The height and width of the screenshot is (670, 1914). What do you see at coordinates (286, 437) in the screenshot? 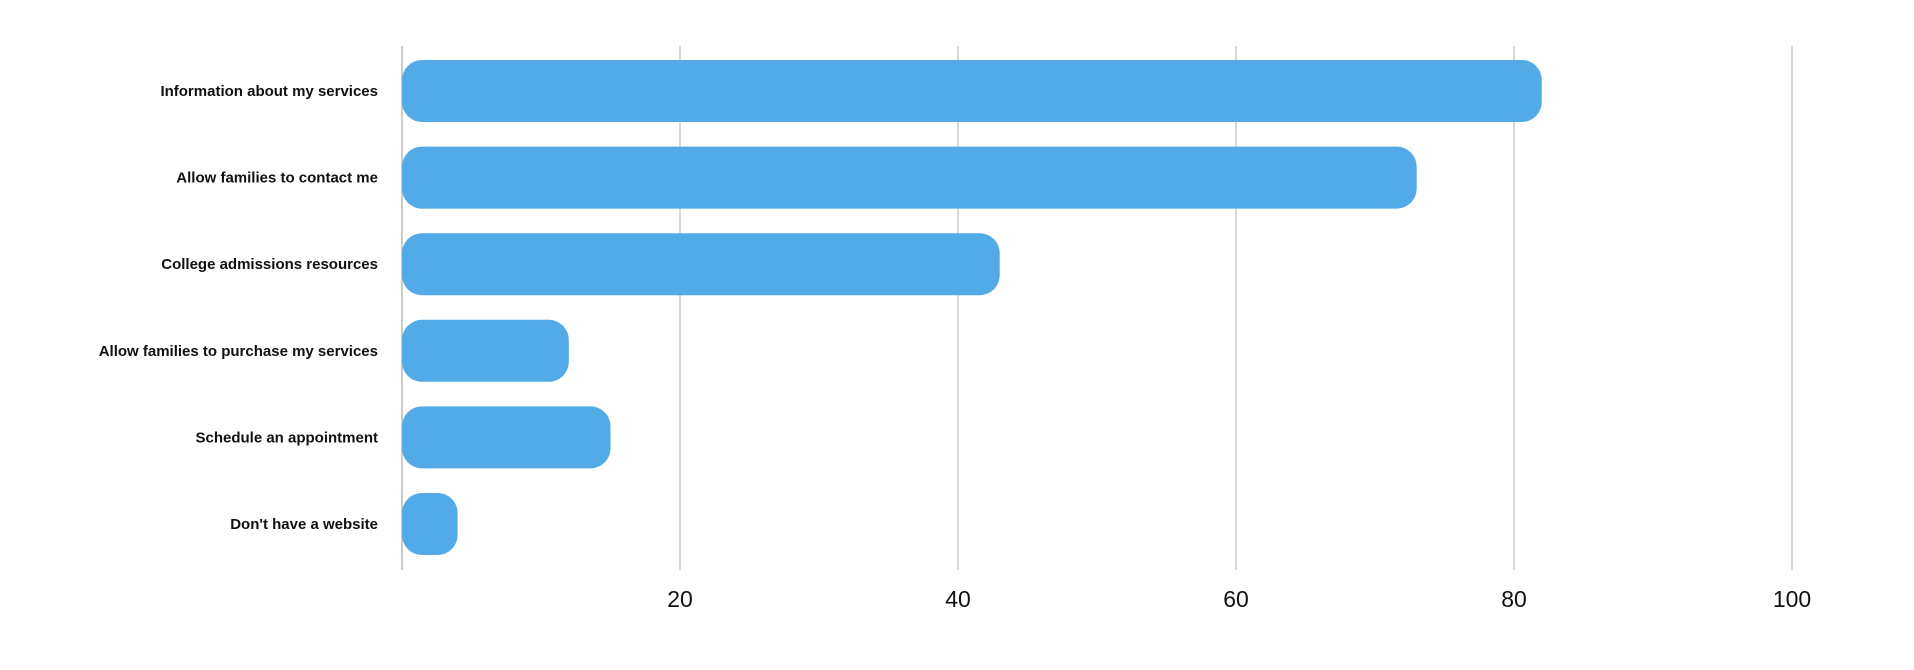
I see `category-label-4: Schedule an appointment` at bounding box center [286, 437].